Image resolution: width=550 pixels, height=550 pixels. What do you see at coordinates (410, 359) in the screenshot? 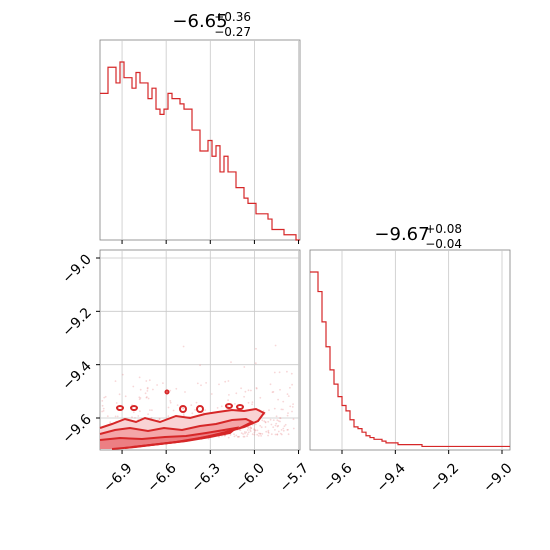
I see `histogram-2-series` at bounding box center [410, 359].